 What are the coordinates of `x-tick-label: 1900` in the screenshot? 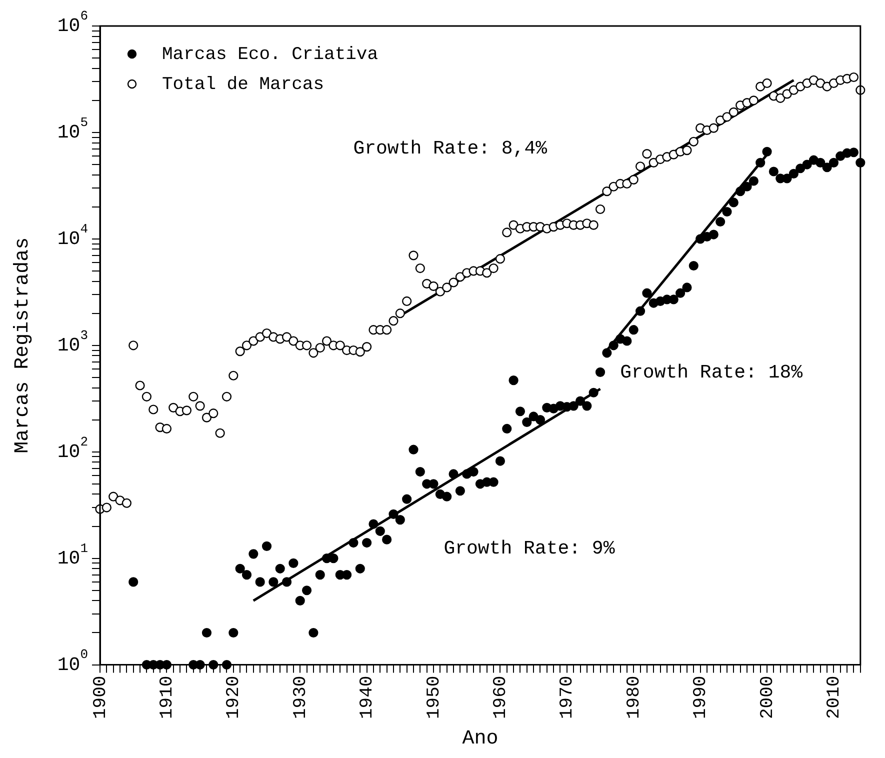 It's located at (100, 698).